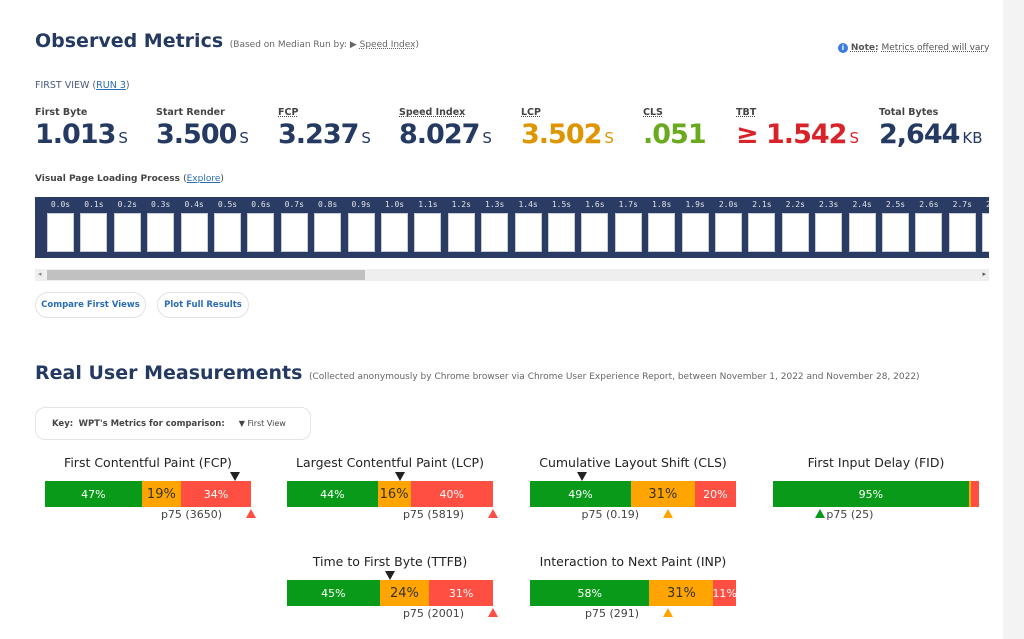 The height and width of the screenshot is (639, 1024). Describe the element at coordinates (675, 134) in the screenshot. I see `metric-number: .051` at that location.